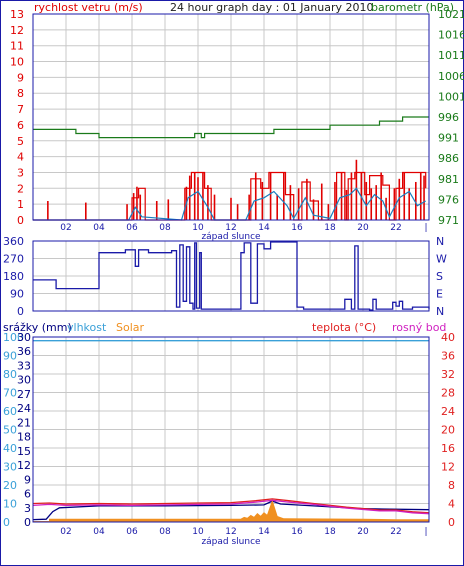 The width and height of the screenshot is (464, 566). I want to click on rain-legend: srážky (mm), so click(37, 327).